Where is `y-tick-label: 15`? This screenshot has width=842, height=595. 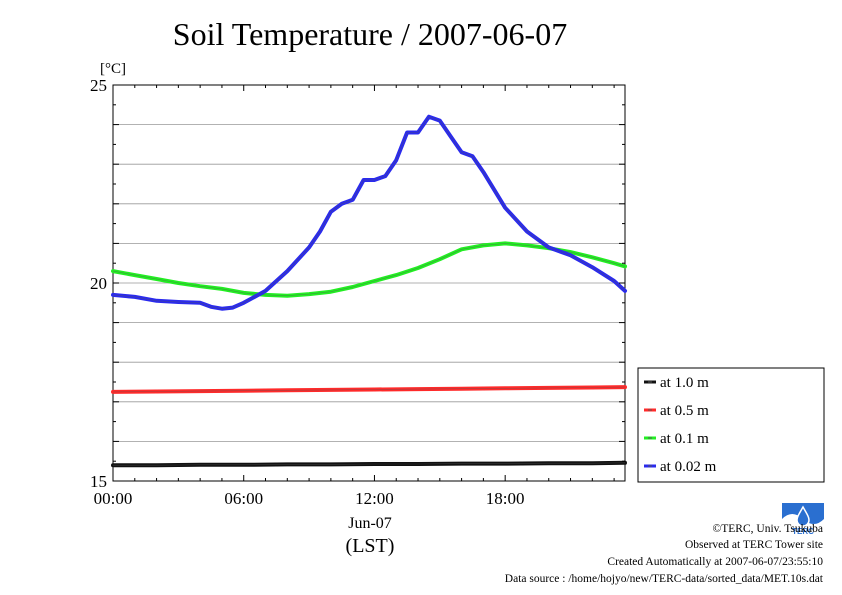 y-tick-label: 15 is located at coordinates (98, 481).